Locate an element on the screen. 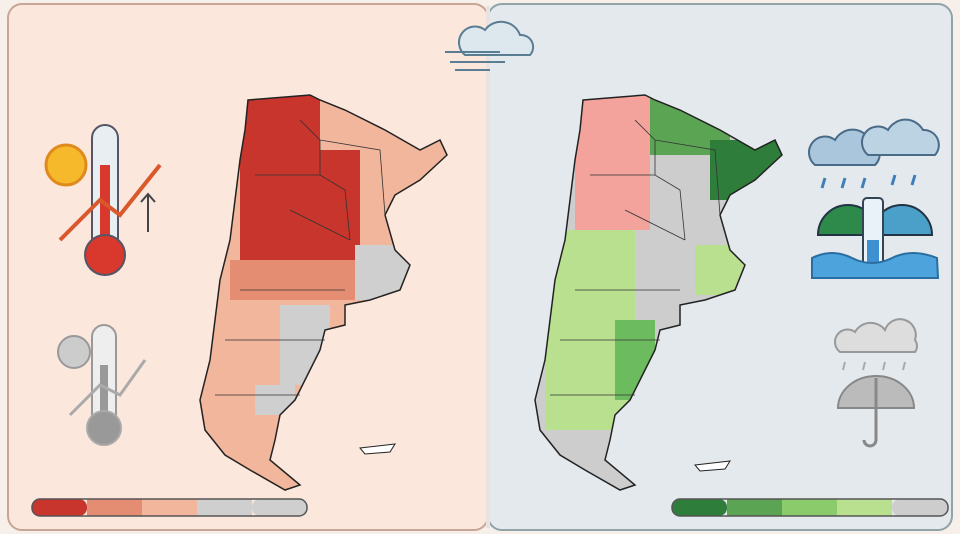 Image resolution: width=960 pixels, height=534 pixels. wind-cloud-icon is located at coordinates (490, 45).